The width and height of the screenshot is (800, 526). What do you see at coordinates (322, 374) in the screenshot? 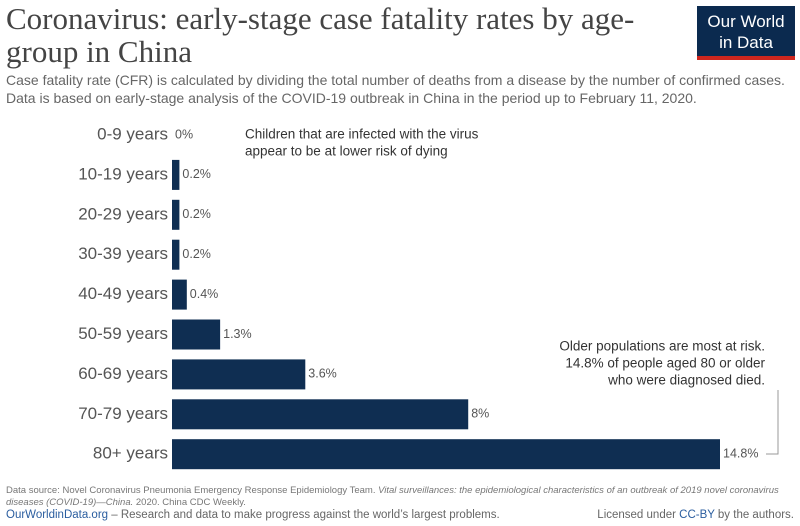
I see `value-label: 3.6%` at bounding box center [322, 374].